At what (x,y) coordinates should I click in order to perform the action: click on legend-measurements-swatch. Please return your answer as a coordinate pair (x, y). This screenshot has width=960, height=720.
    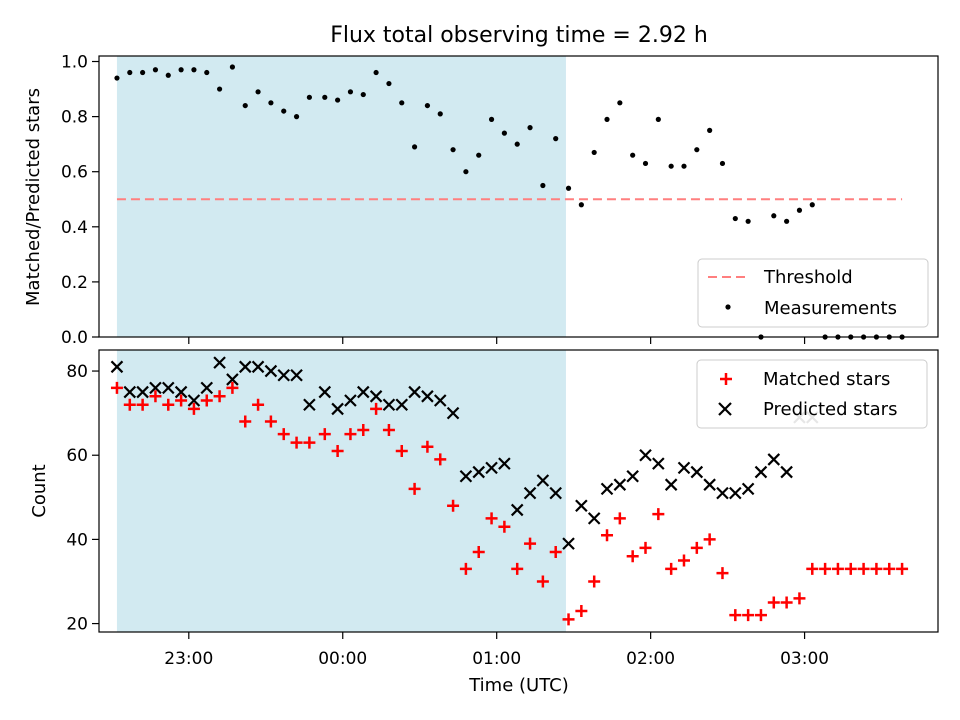
    Looking at the image, I should click on (728, 307).